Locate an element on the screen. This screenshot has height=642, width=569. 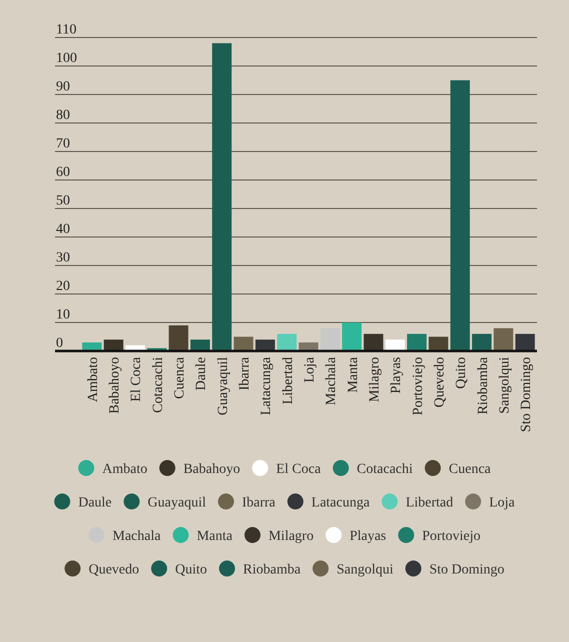
y-tick-label: 70 is located at coordinates (63, 144).